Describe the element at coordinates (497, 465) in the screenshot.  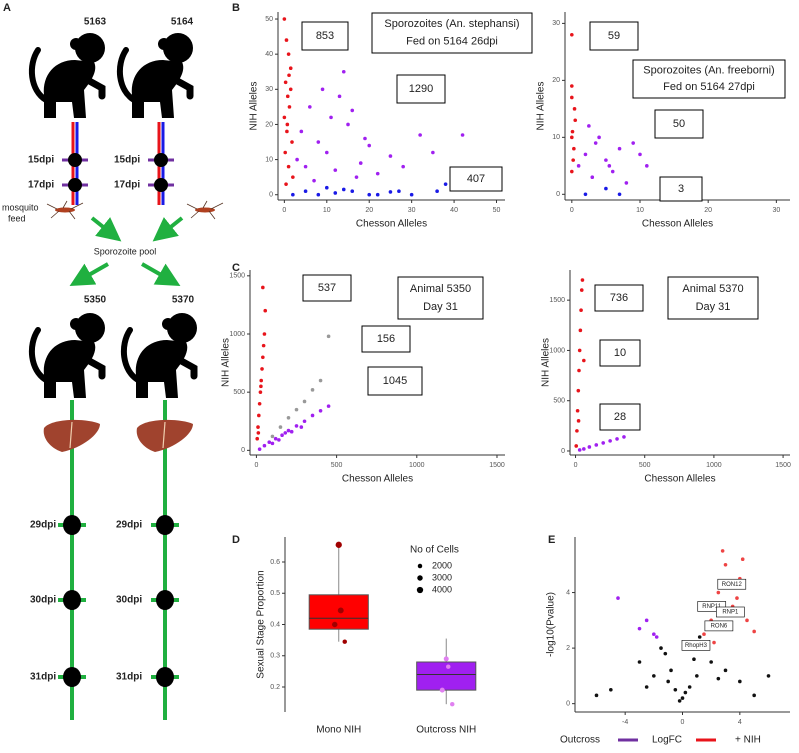
I see `x-tick-label: 1500` at that location.